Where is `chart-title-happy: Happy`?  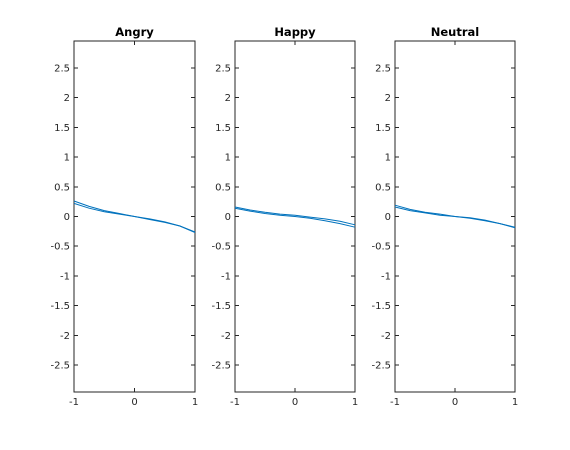 chart-title-happy: Happy is located at coordinates (295, 32).